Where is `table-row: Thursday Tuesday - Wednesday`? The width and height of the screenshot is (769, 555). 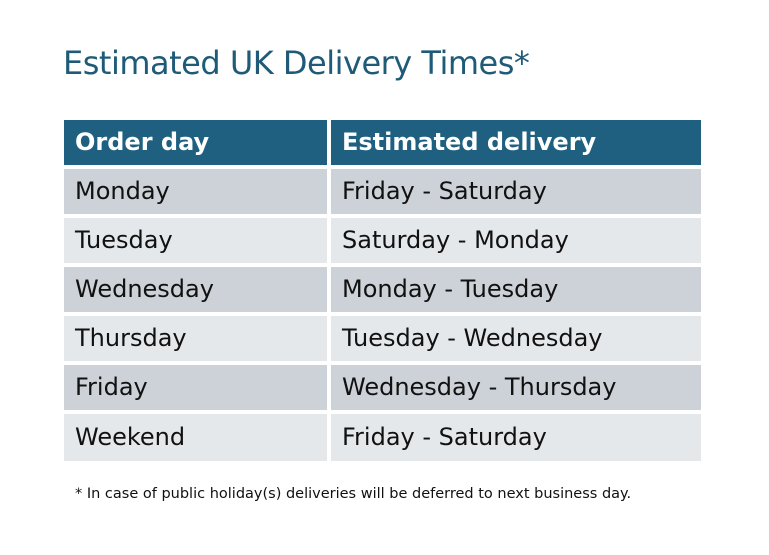
table-row: Thursday Tuesday - Wednesday is located at coordinates (382, 338).